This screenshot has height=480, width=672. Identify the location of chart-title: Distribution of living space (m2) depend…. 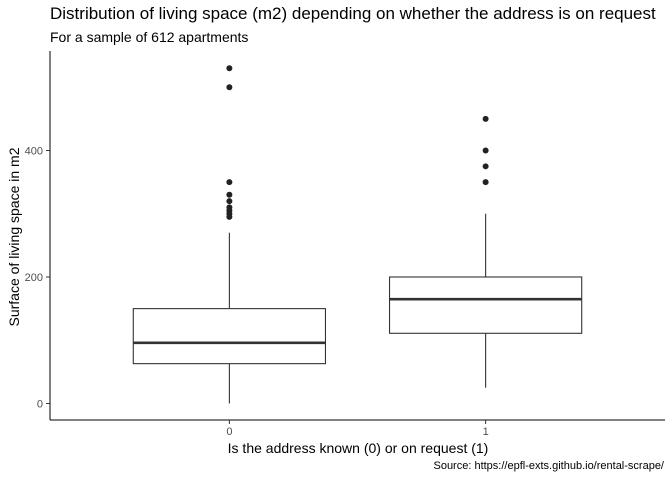
(353, 13).